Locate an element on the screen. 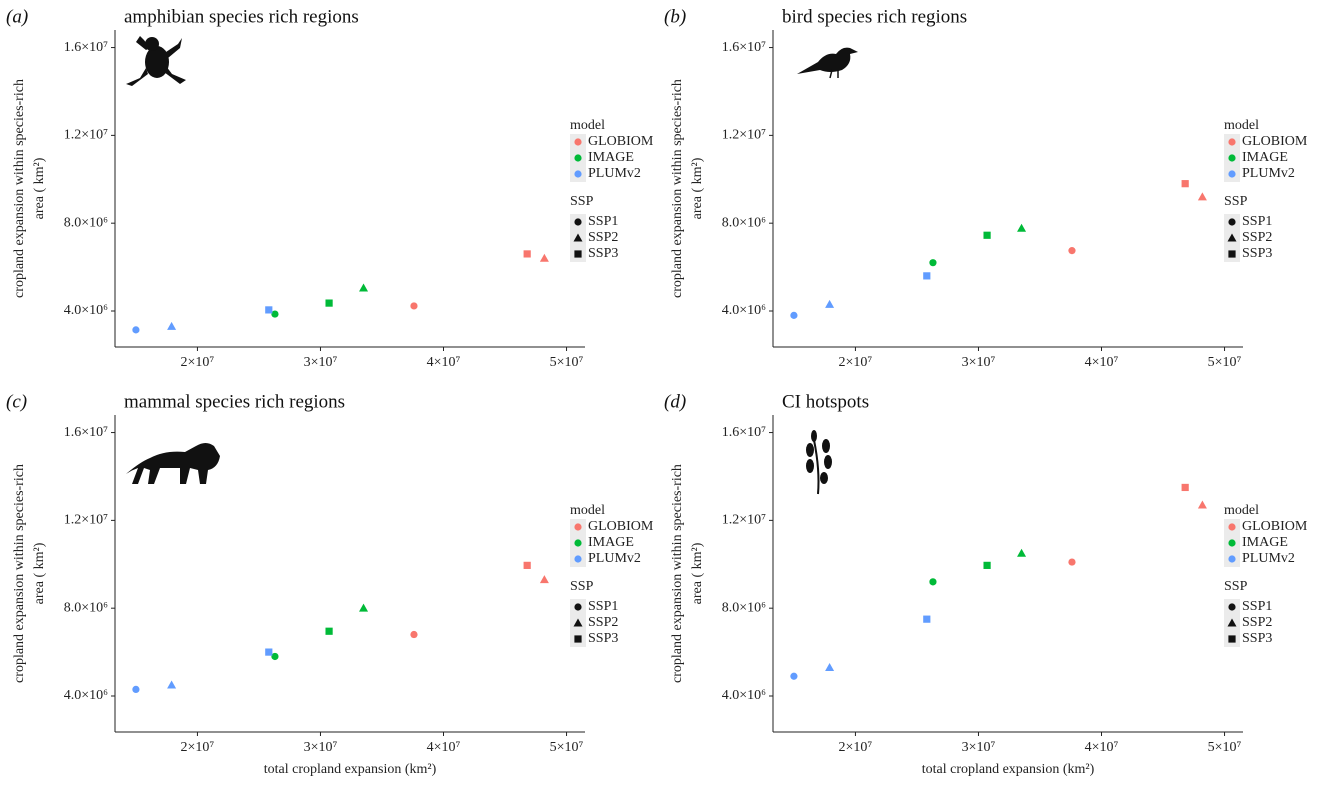 The height and width of the screenshot is (785, 1333). y-tick-label: 1.2×10⁷ is located at coordinates (744, 135).